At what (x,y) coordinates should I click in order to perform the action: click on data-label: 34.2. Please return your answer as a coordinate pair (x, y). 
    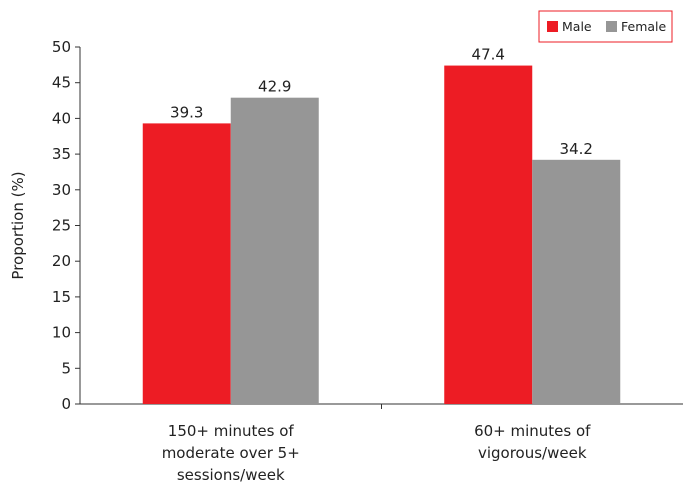
    Looking at the image, I should click on (576, 149).